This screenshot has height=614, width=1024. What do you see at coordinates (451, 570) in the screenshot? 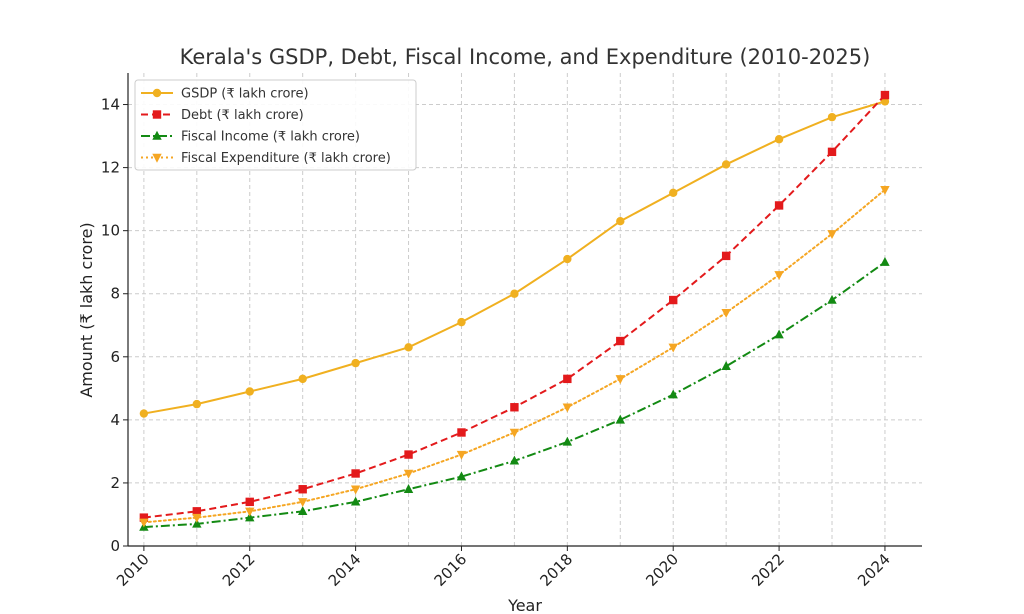
I see `x-tick-label: 2016` at bounding box center [451, 570].